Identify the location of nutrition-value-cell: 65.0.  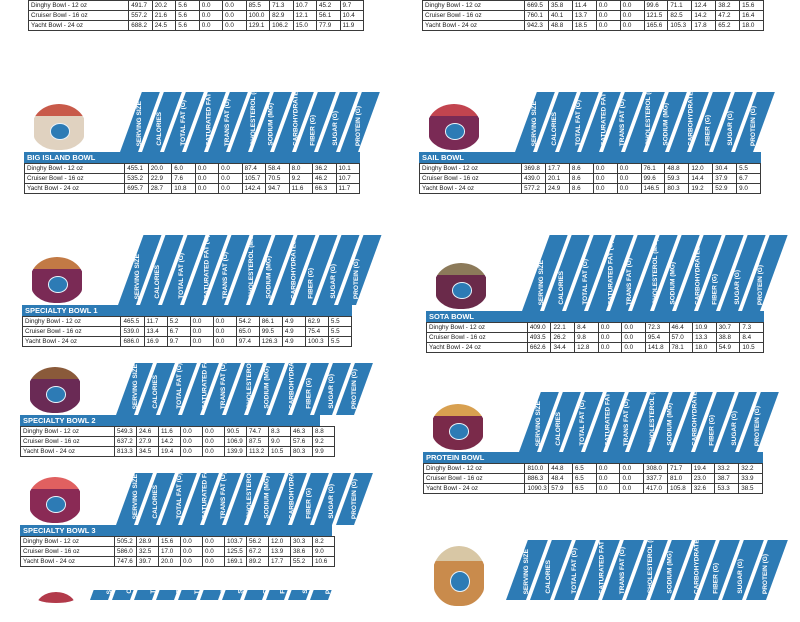
(247, 331).